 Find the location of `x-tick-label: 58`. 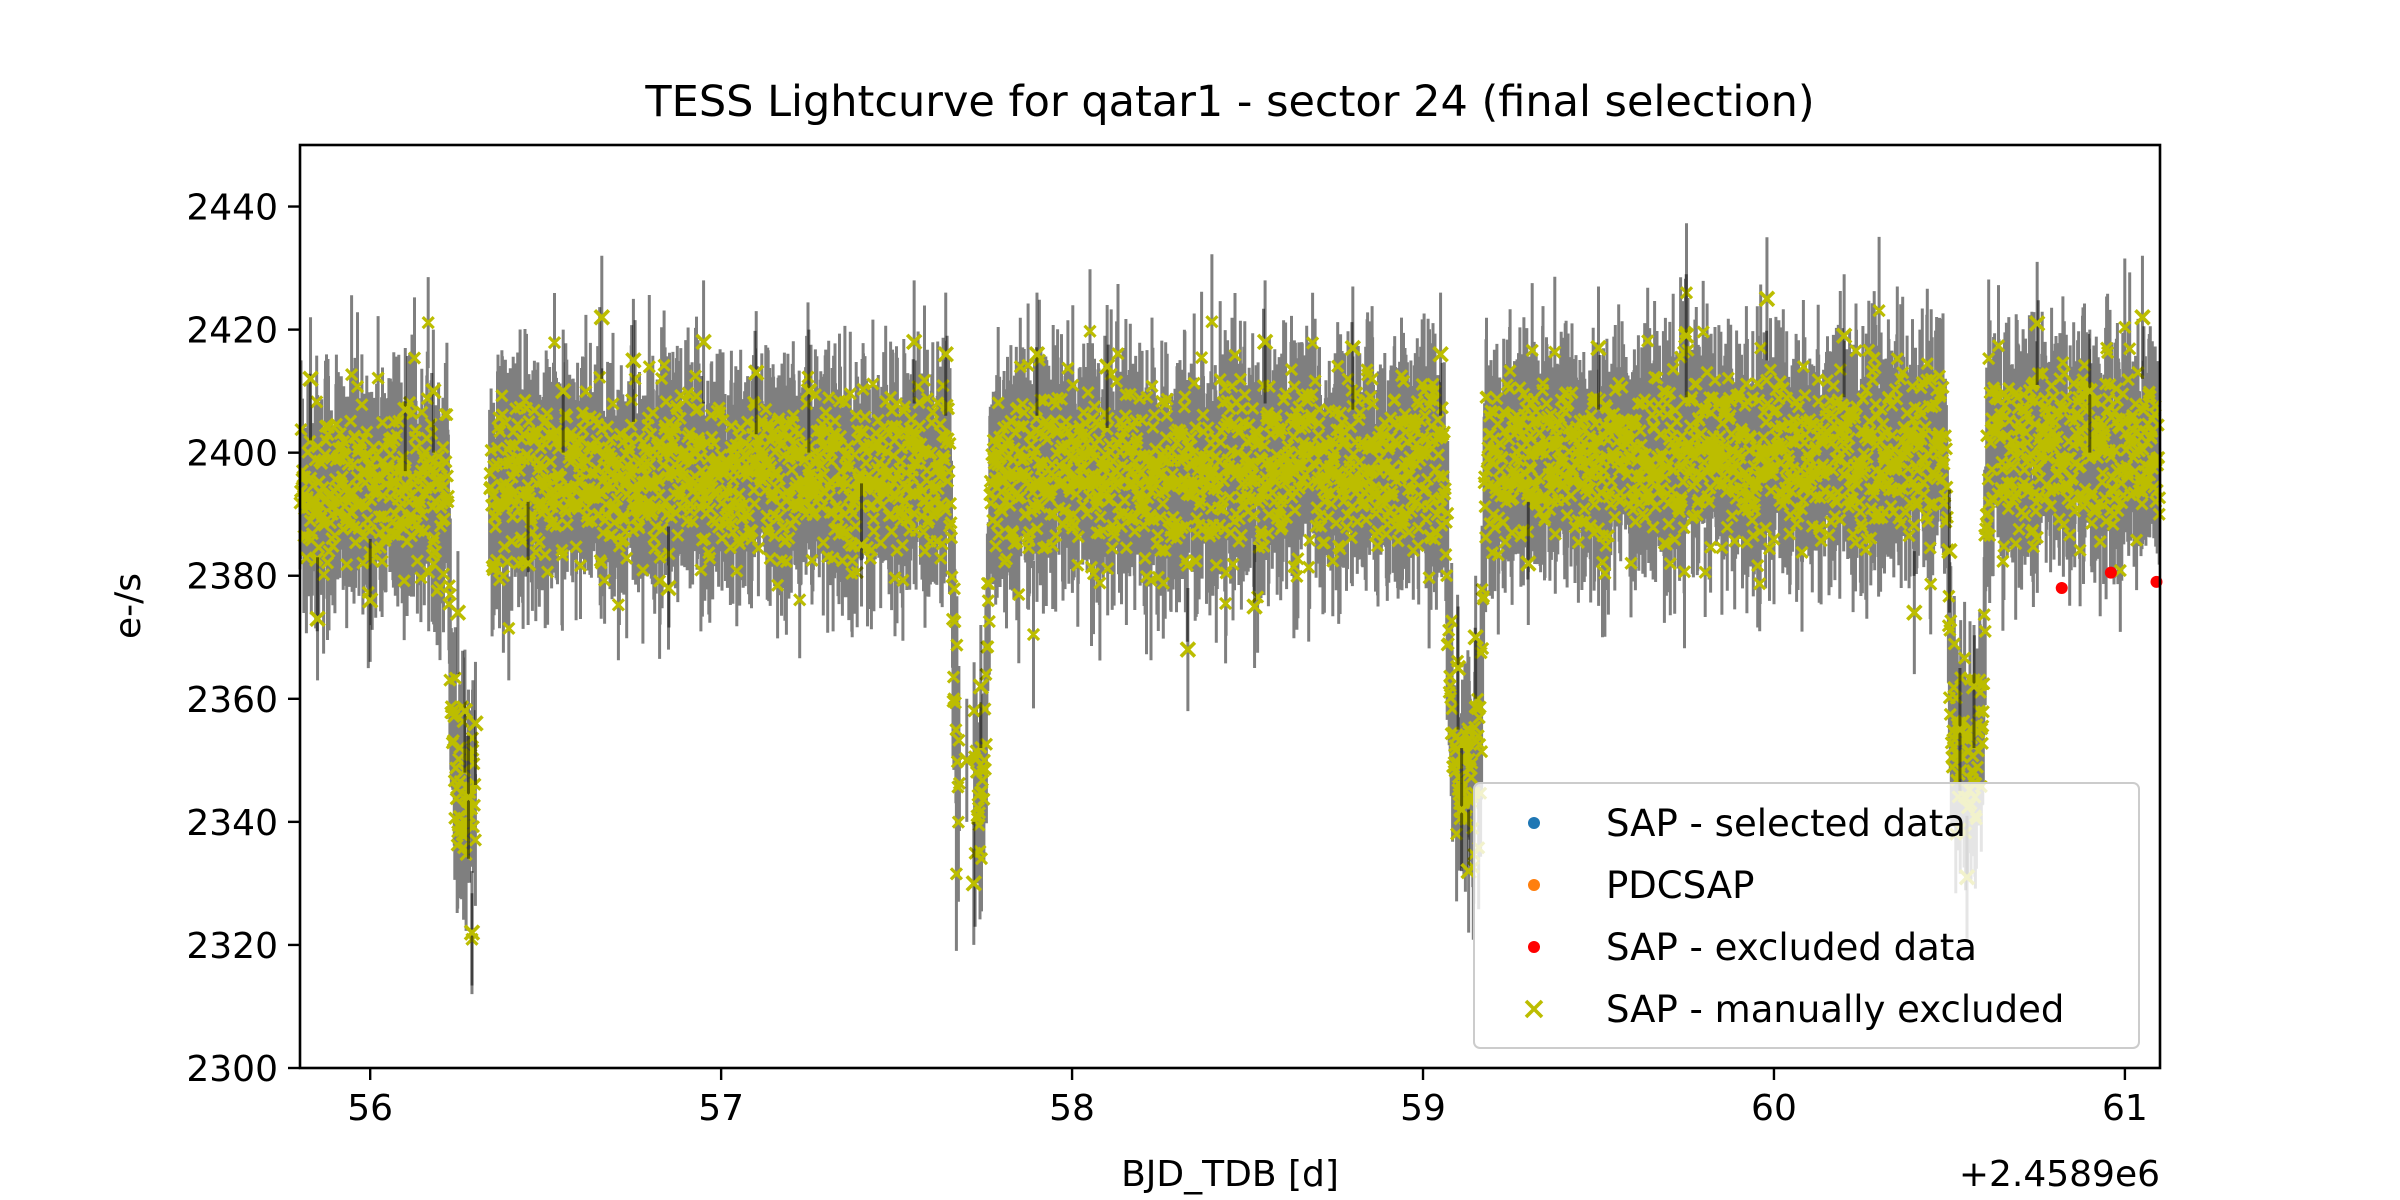

x-tick-label: 58 is located at coordinates (1072, 1108).